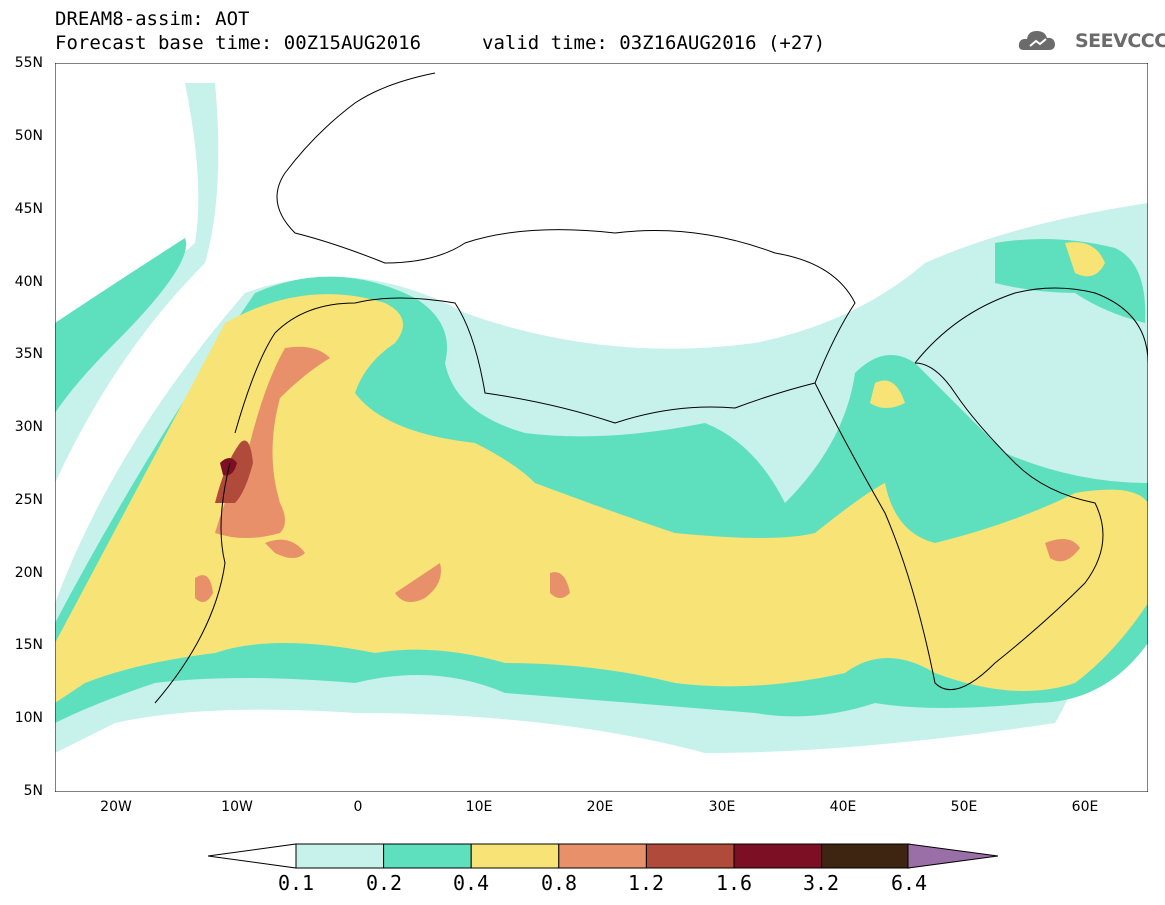 The image size is (1165, 905). I want to click on y-tick: 10N, so click(28, 718).